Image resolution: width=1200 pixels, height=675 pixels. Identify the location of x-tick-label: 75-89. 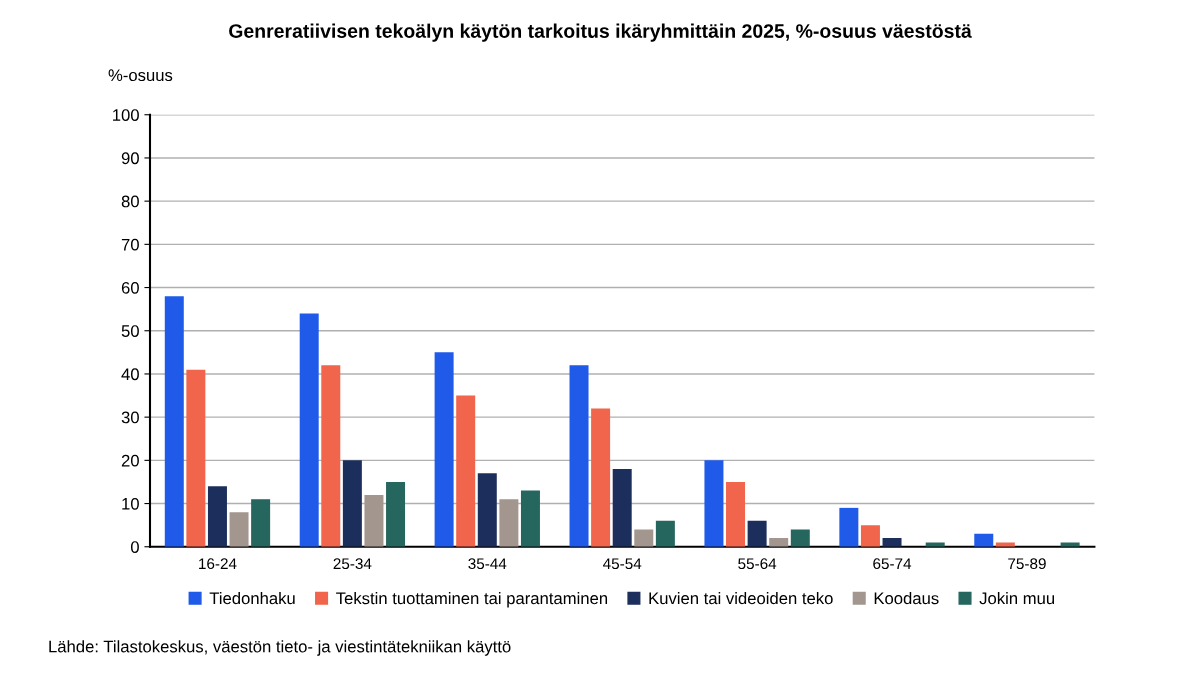
(1027, 564).